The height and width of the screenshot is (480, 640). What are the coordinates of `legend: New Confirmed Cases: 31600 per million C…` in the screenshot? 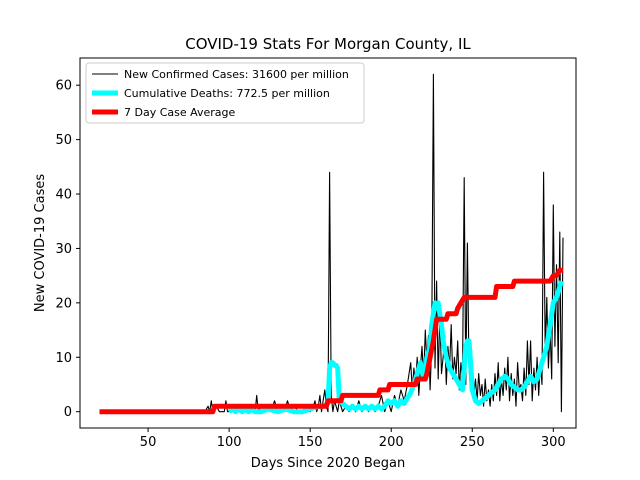 It's located at (225, 93).